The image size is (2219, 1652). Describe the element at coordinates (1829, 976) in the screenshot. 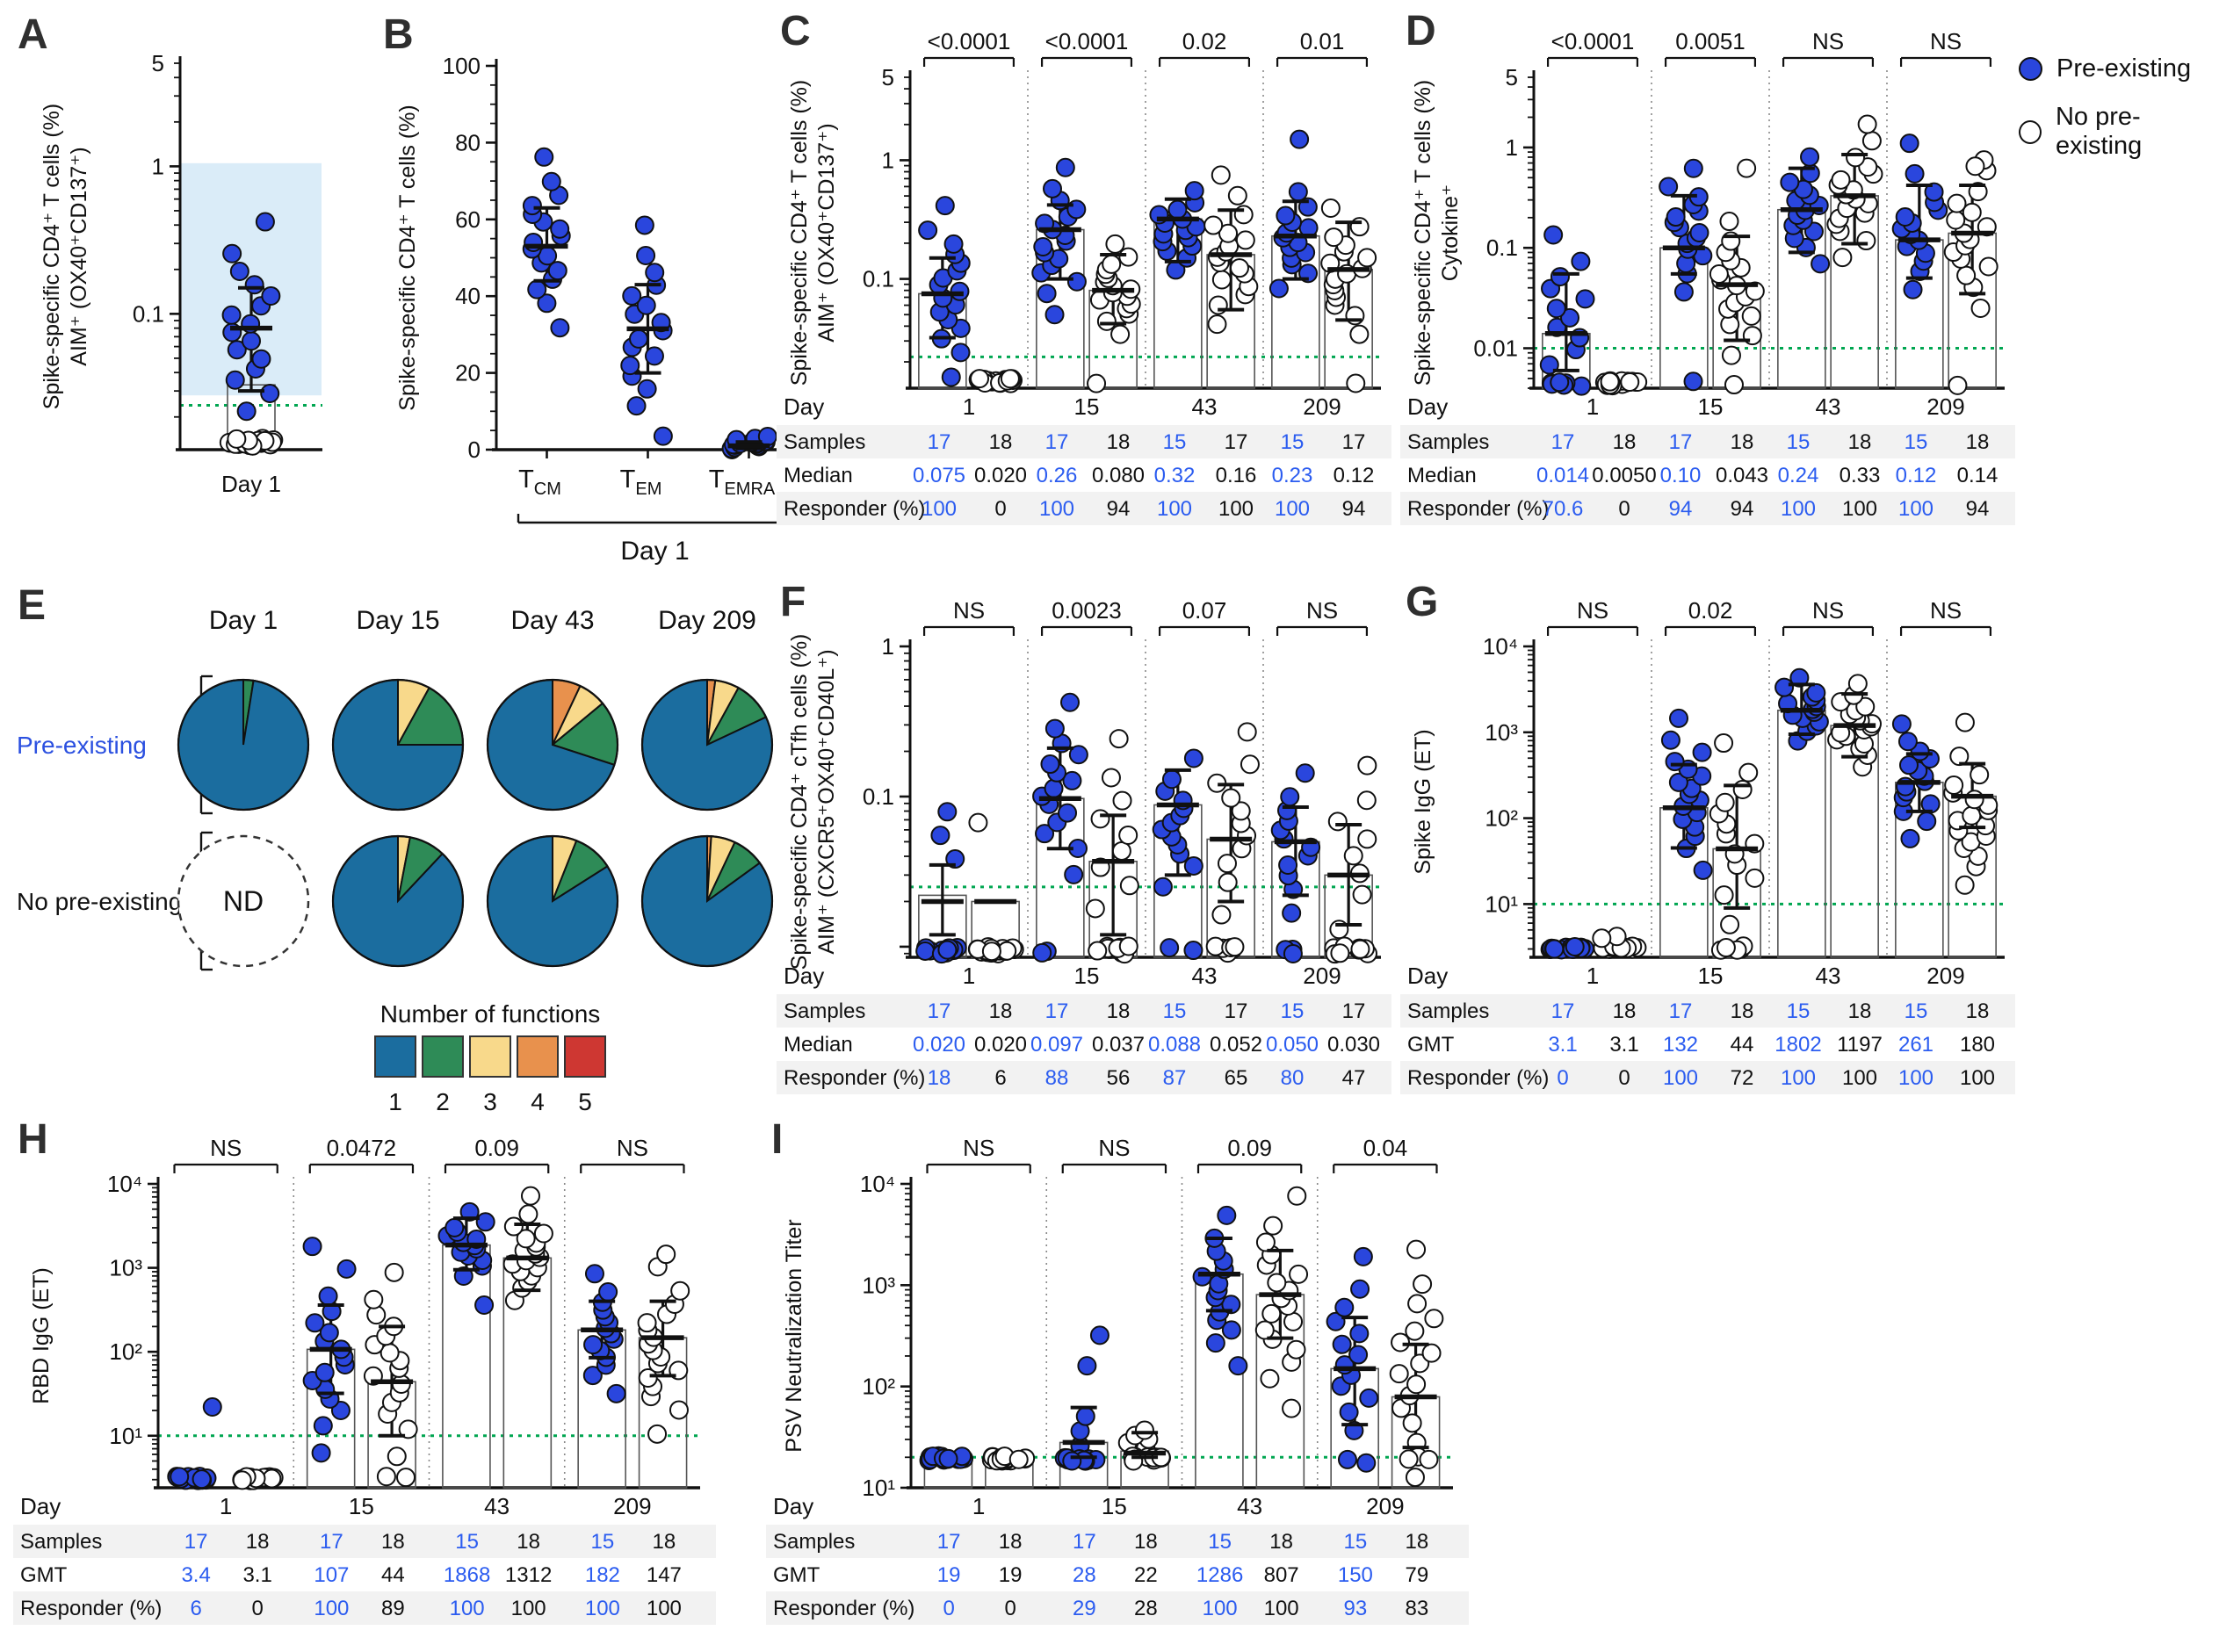

I see `day-tick-label: 43` at that location.